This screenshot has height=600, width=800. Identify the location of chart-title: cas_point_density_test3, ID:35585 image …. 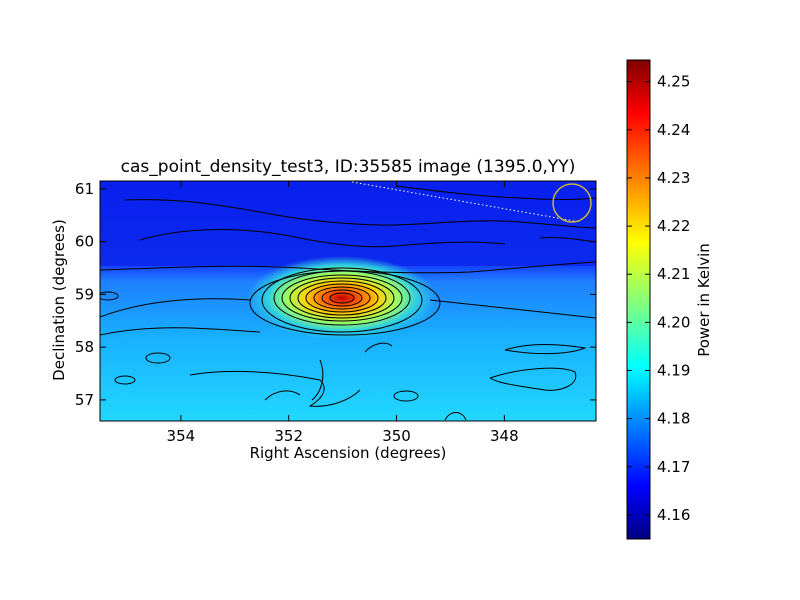
(348, 167).